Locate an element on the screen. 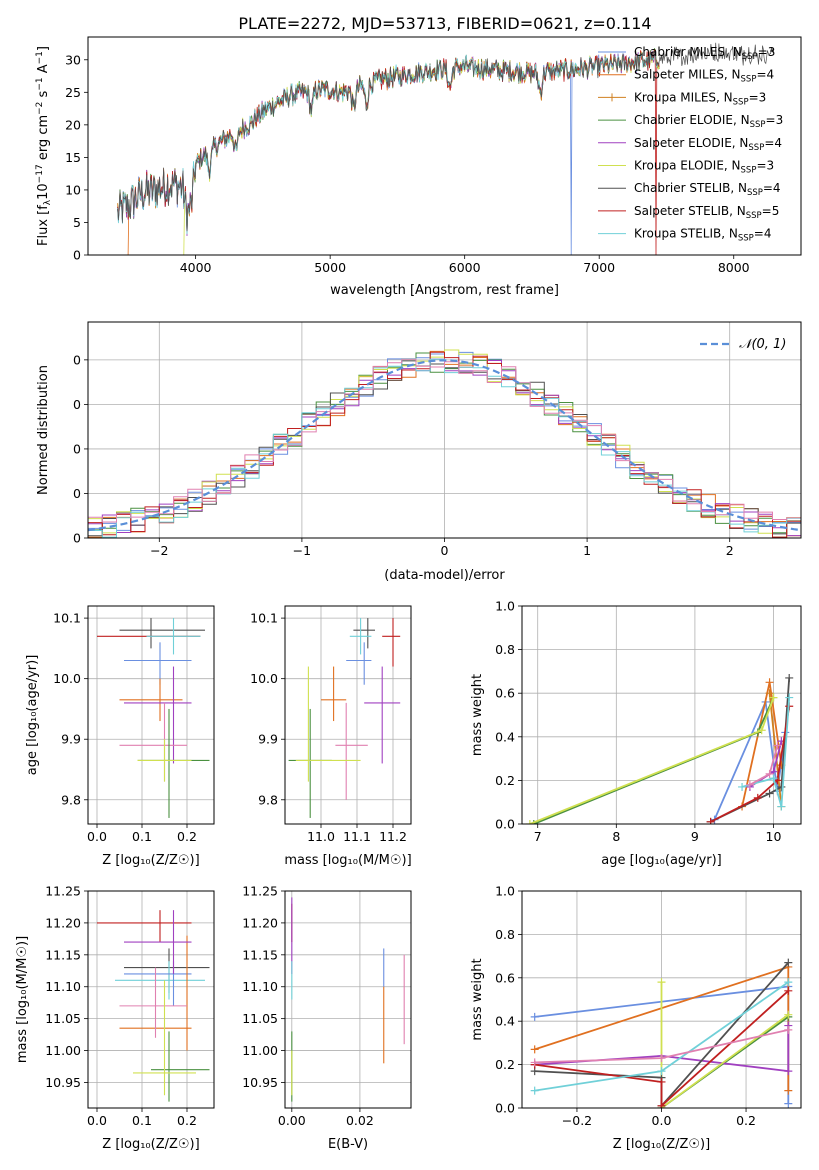 Image resolution: width=819 pixels, height=1170 pixels. legend-label: Kroupa ELODIE, NSSP=3 is located at coordinates (704, 167).